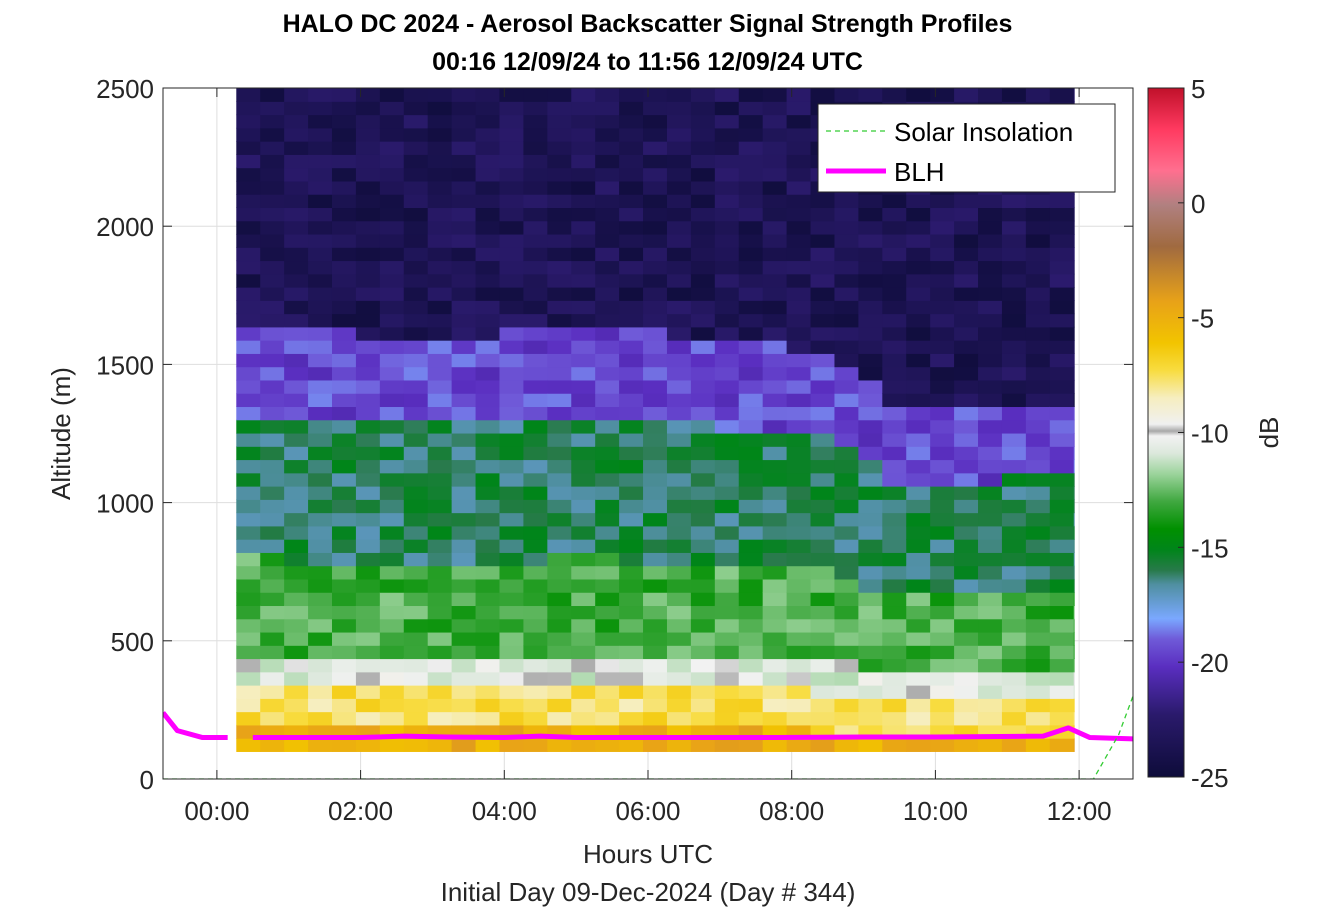 This screenshot has width=1343, height=911. Describe the element at coordinates (919, 172) in the screenshot. I see `legend-blh-label: BLH` at that location.